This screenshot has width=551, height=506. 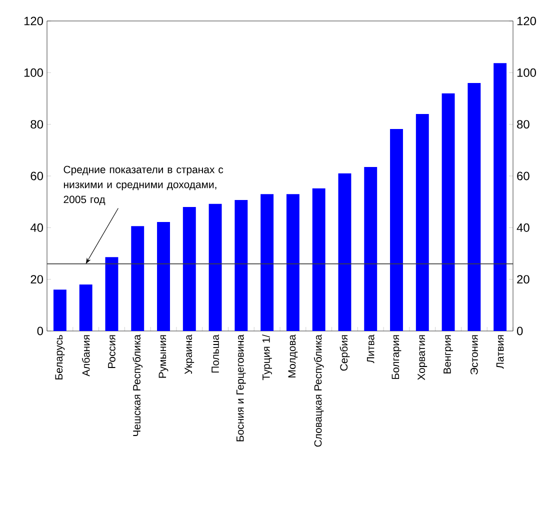 I want to click on x-tick-label: Польша, so click(x=215, y=353).